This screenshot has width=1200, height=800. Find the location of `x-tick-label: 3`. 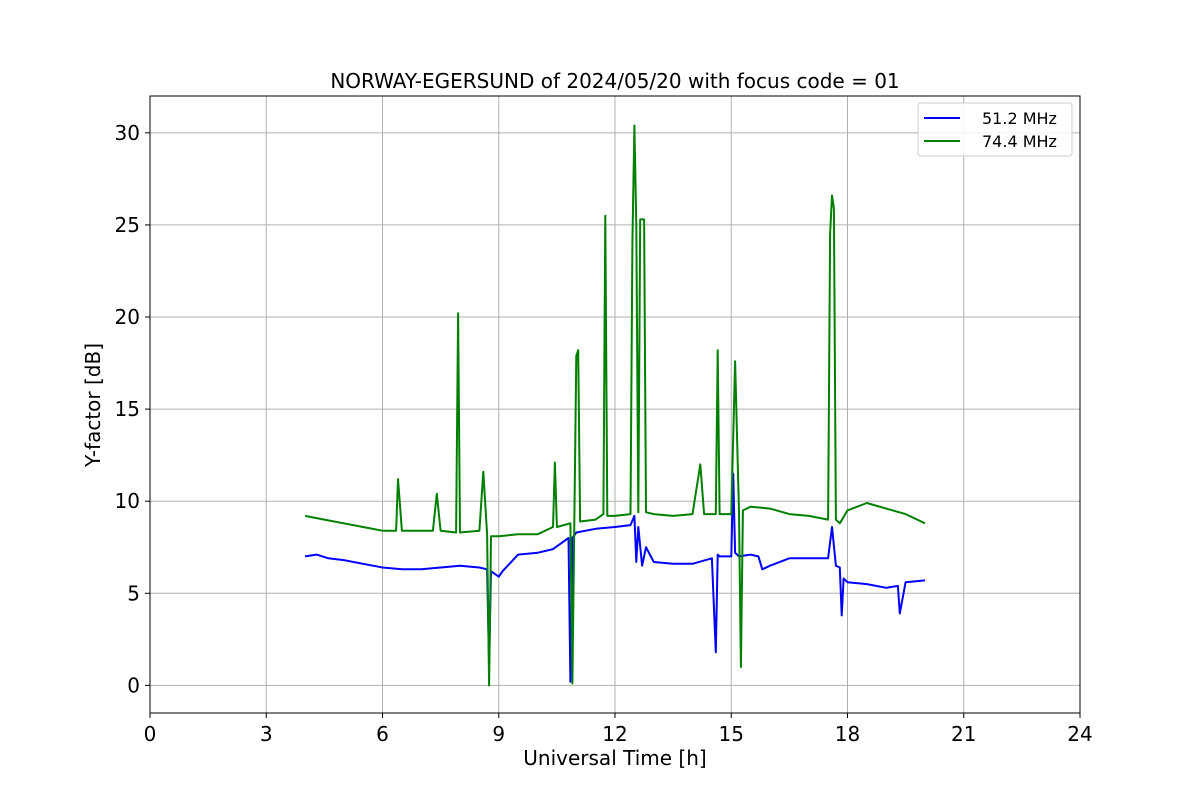

x-tick-label: 3 is located at coordinates (266, 734).